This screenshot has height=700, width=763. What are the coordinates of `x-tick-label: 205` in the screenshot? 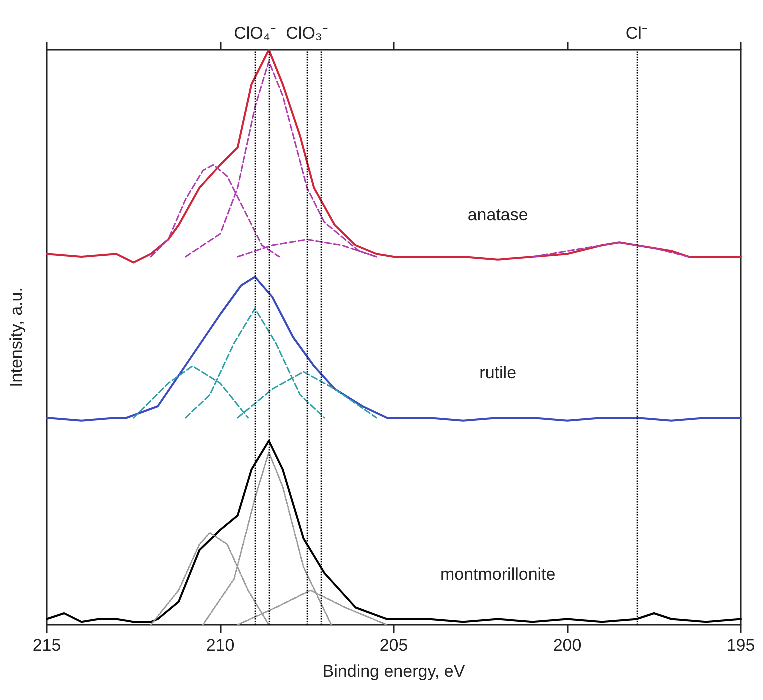 It's located at (394, 645).